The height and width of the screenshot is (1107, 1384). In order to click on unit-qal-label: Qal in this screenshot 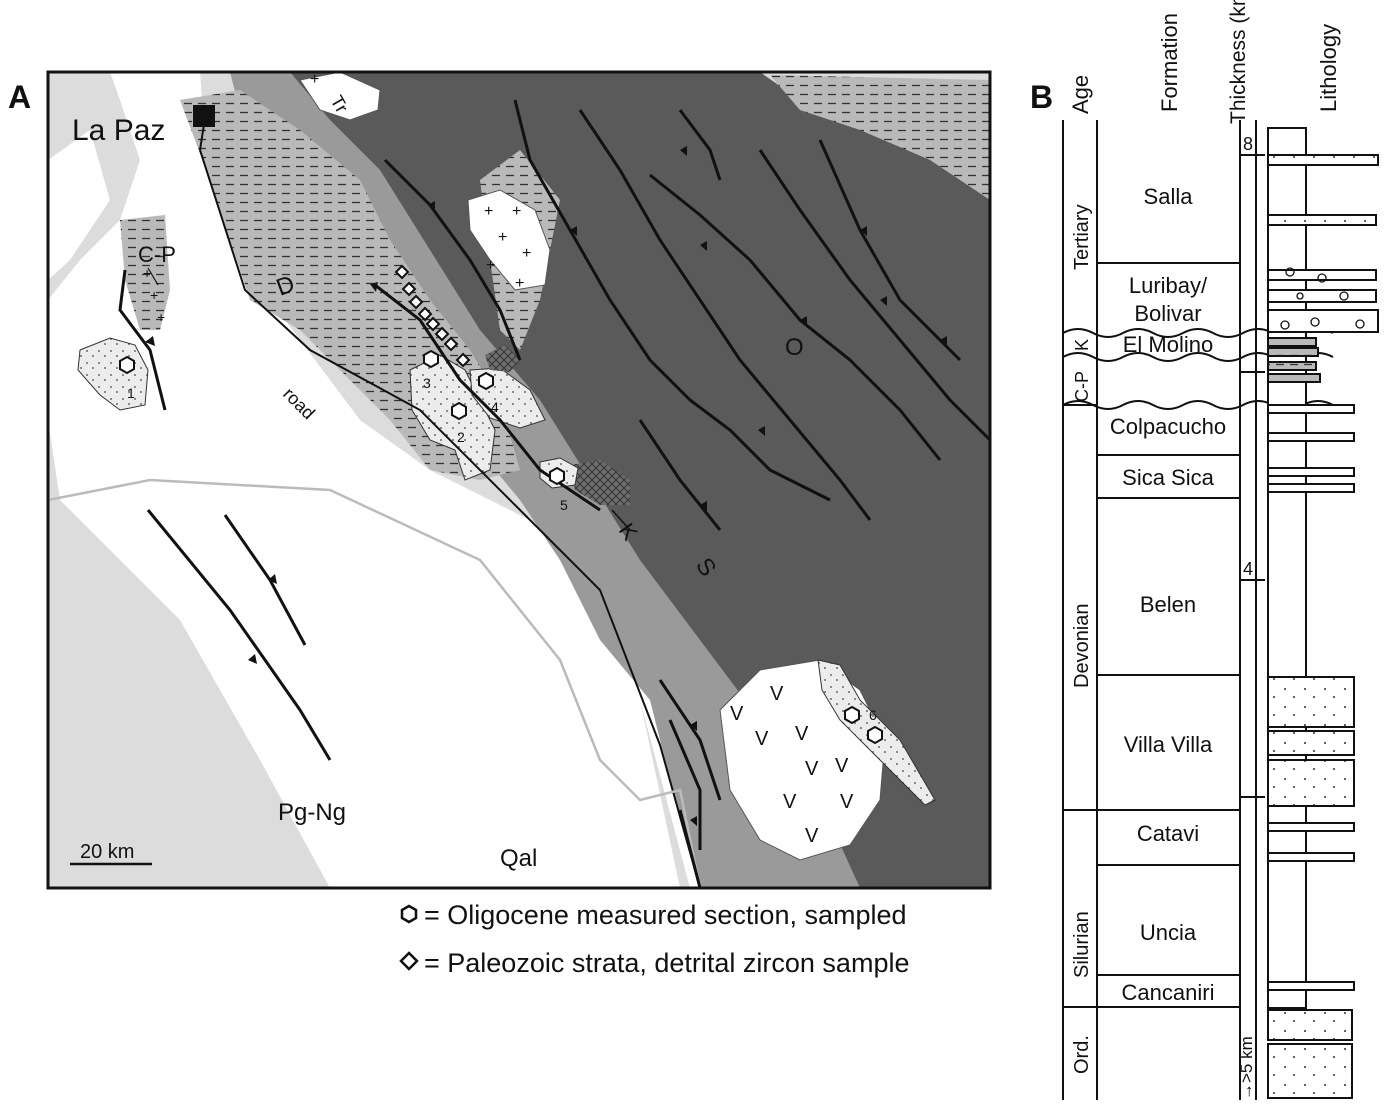, I will do `click(518, 858)`.